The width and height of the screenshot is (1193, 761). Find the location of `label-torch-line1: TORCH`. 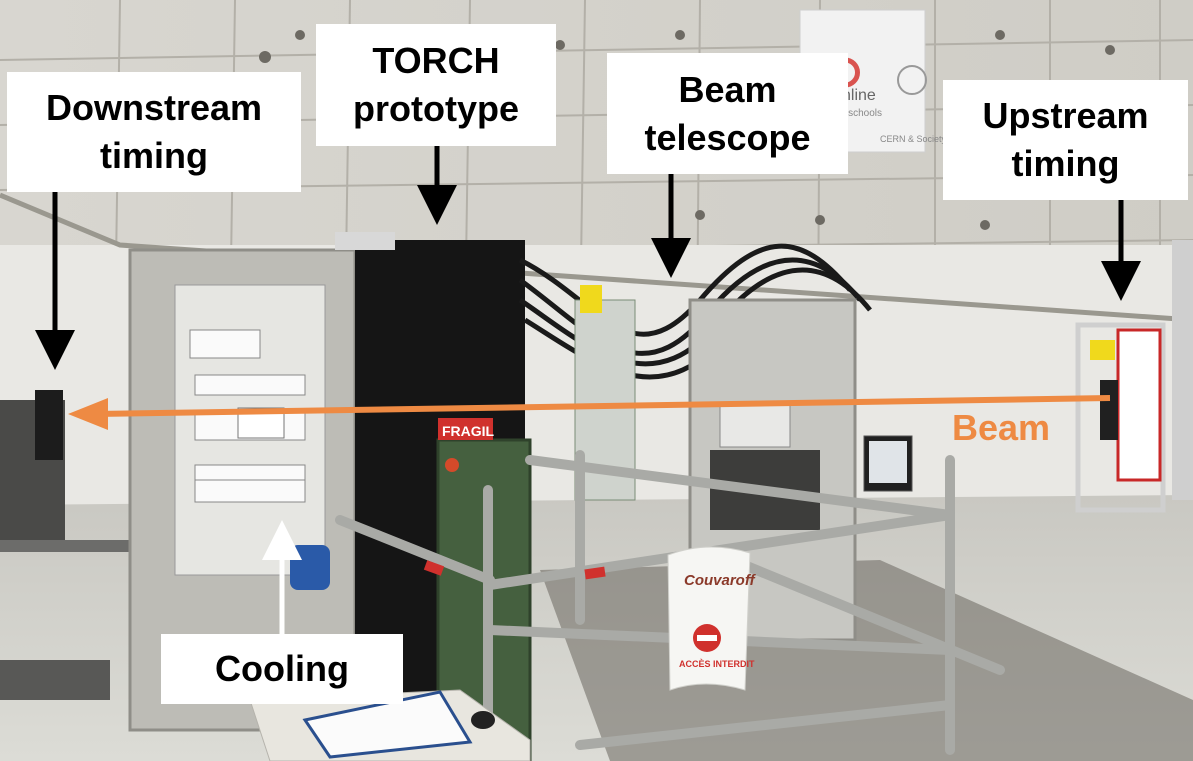

label-torch-line1: TORCH is located at coordinates (436, 60).